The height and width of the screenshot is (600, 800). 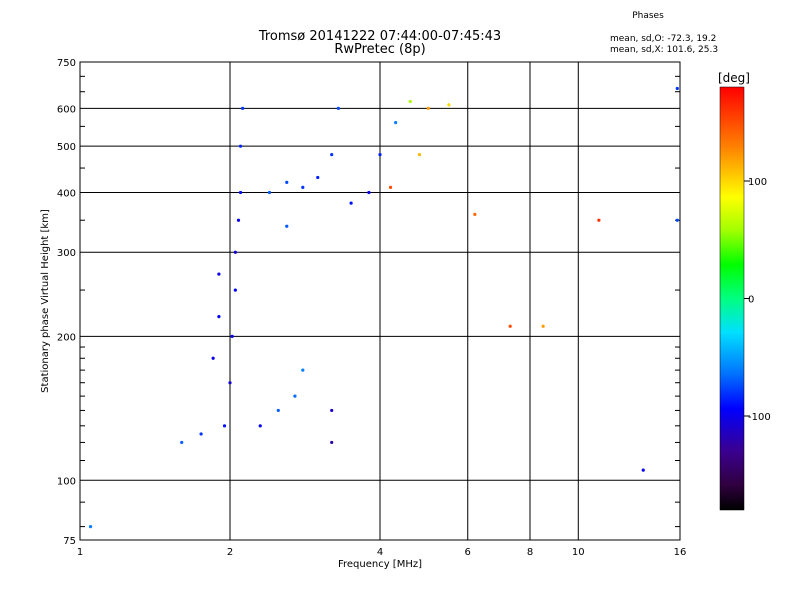 I want to click on y-tick-label: 75, so click(x=69, y=541).